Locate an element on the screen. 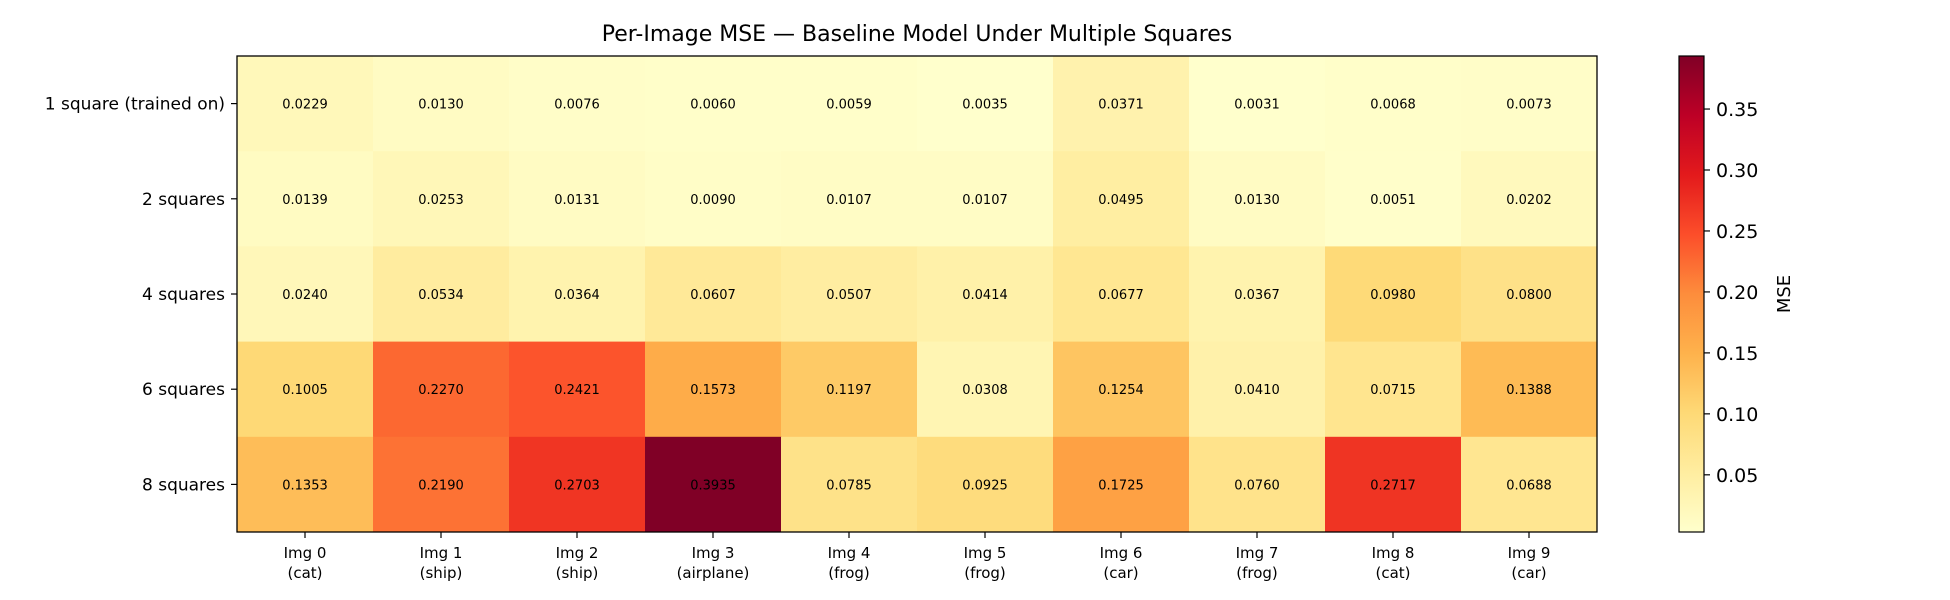  x-tick-label: Img 7 (frog) is located at coordinates (1257, 563).